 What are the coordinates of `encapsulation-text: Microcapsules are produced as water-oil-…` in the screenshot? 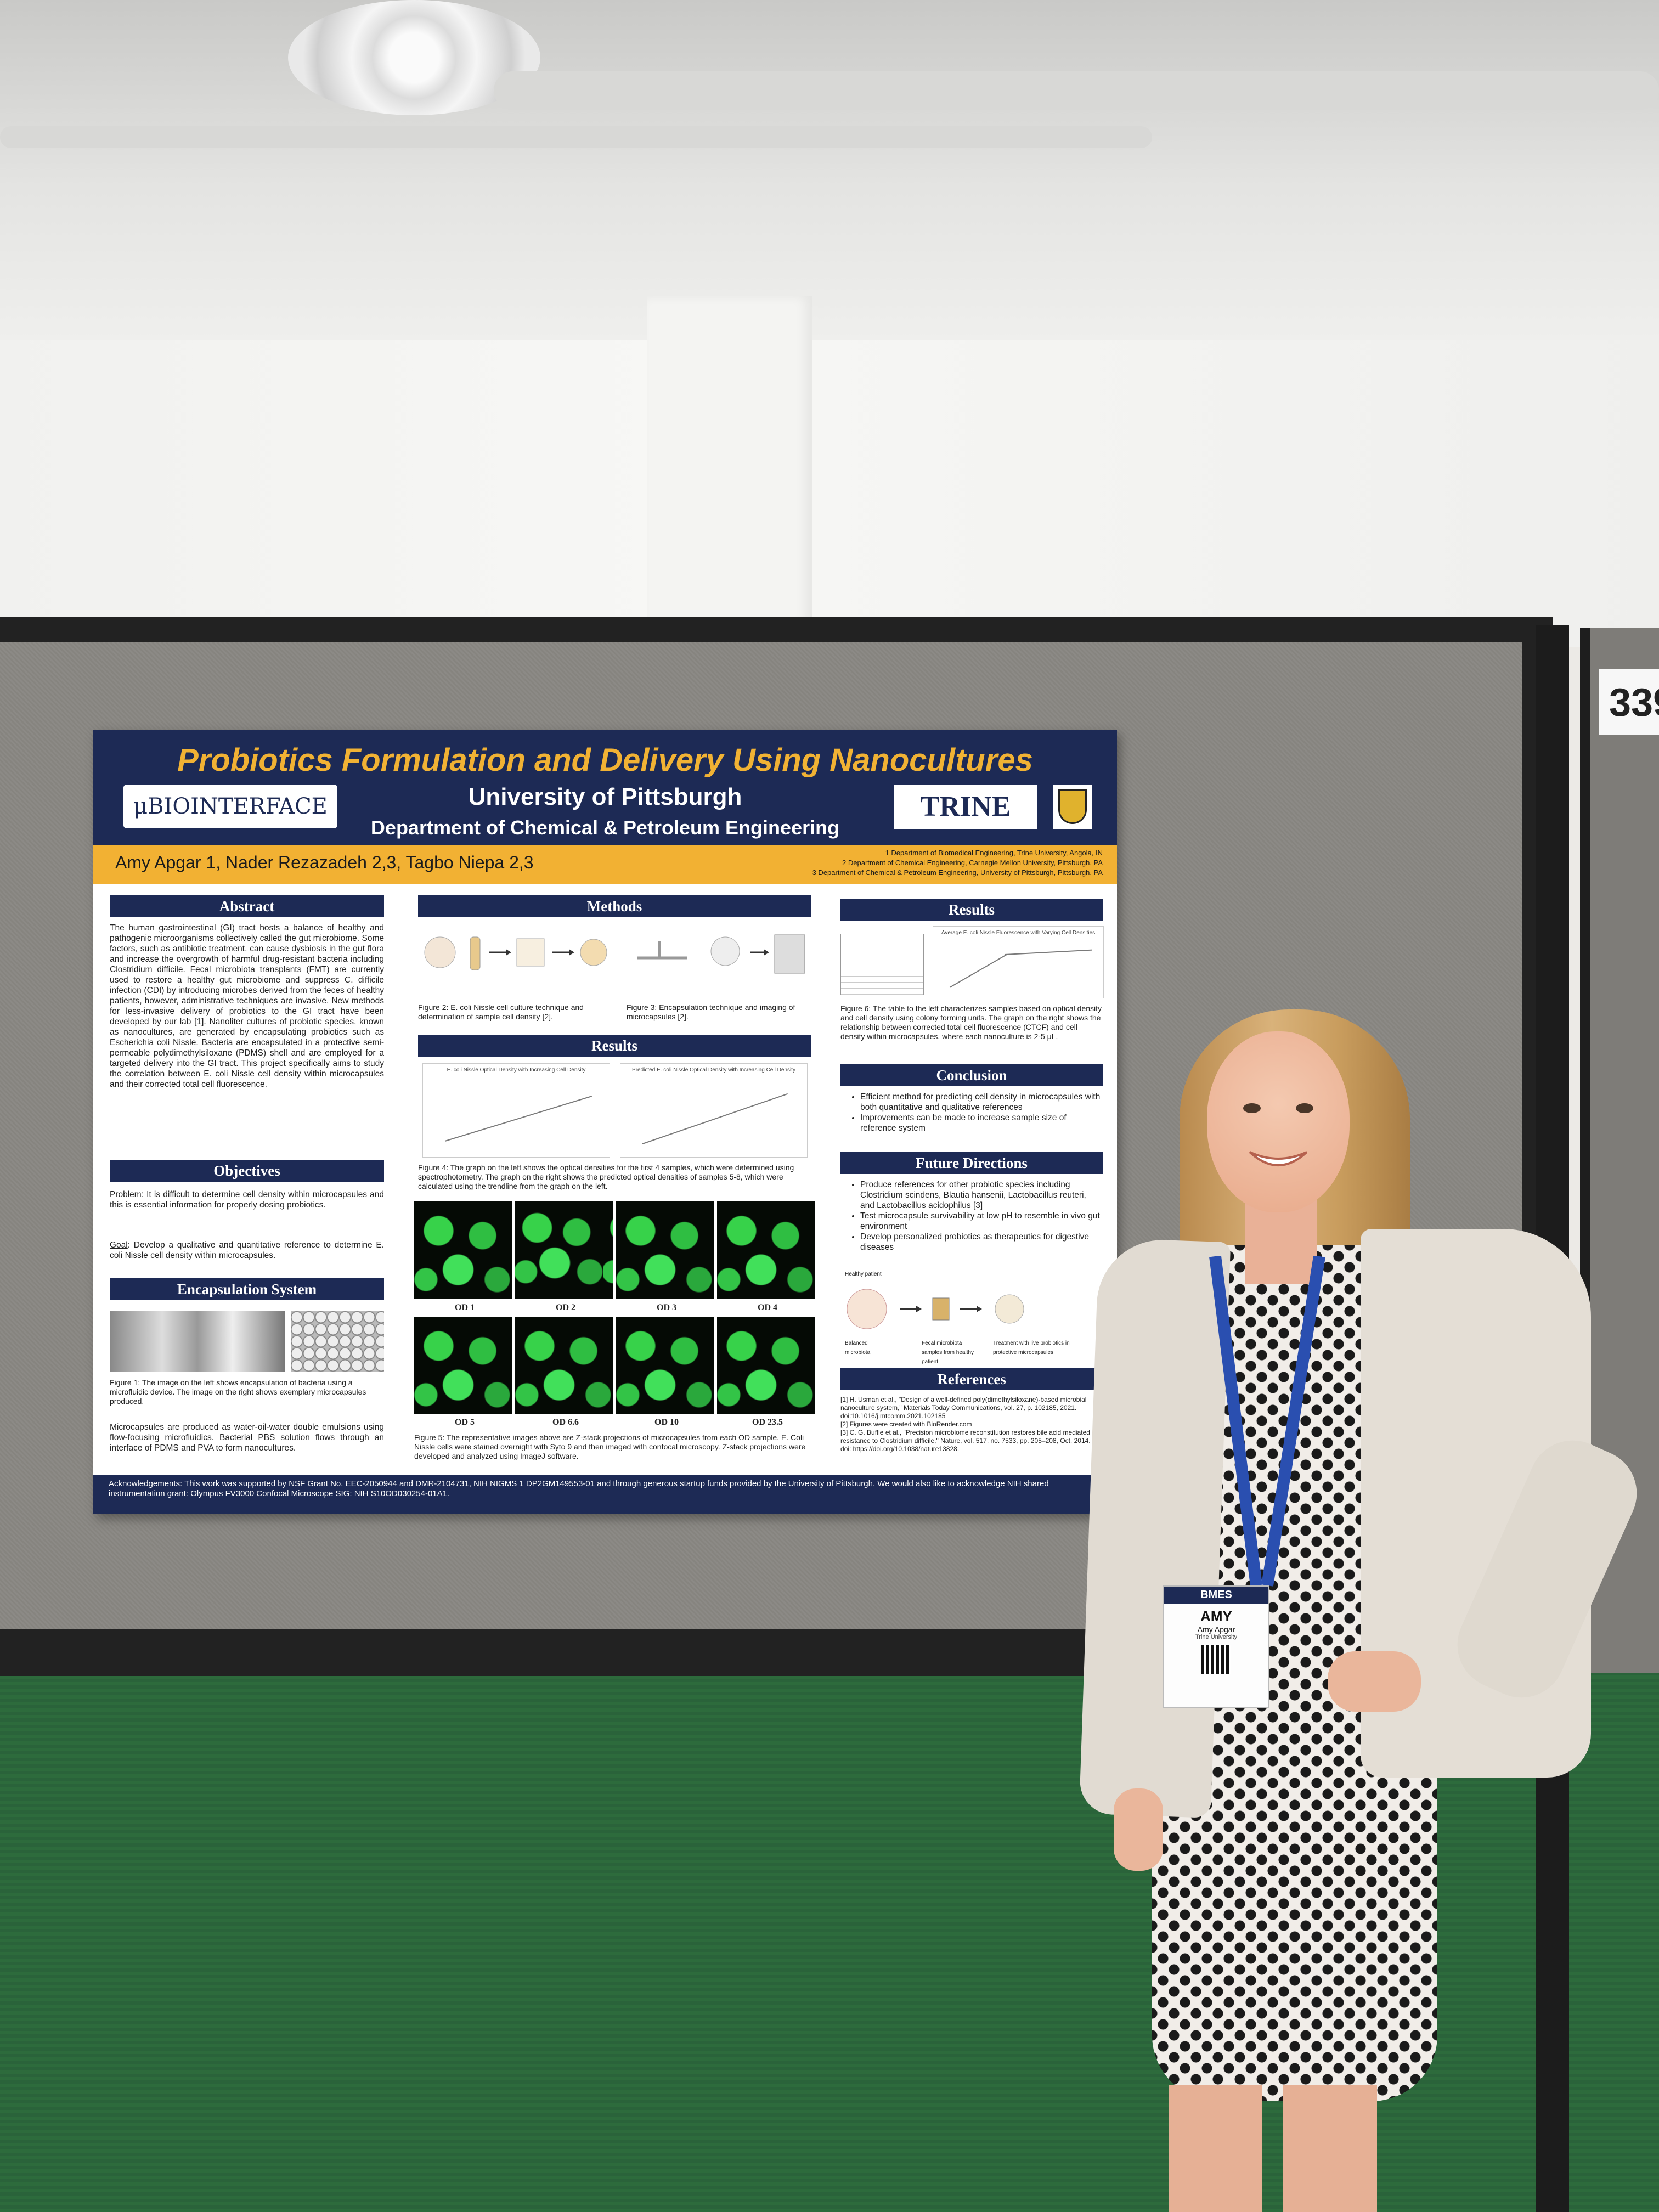 It's located at (247, 1438).